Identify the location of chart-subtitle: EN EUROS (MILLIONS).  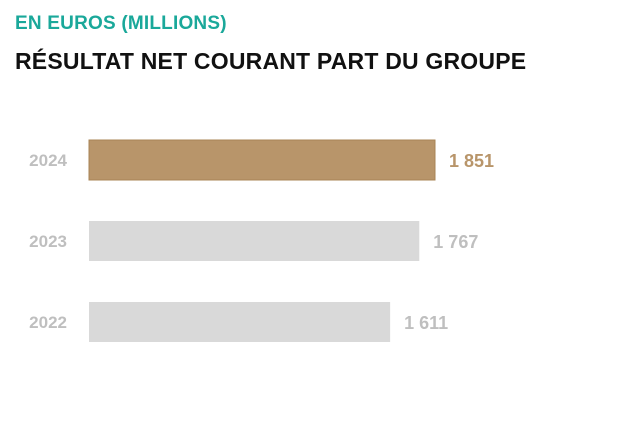
(121, 23).